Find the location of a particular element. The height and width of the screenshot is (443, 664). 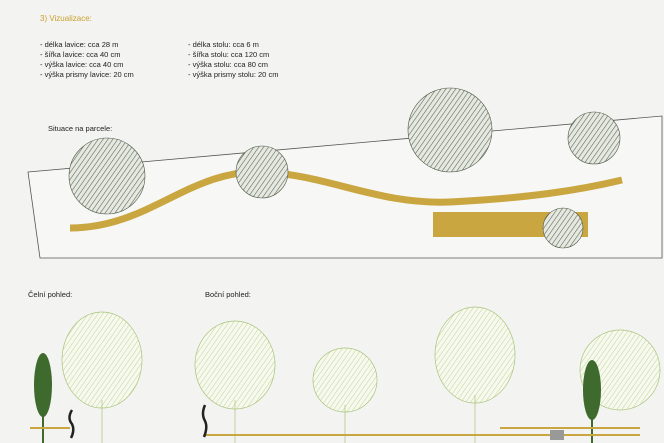

heading: 3) Vizualizace: is located at coordinates (66, 18).